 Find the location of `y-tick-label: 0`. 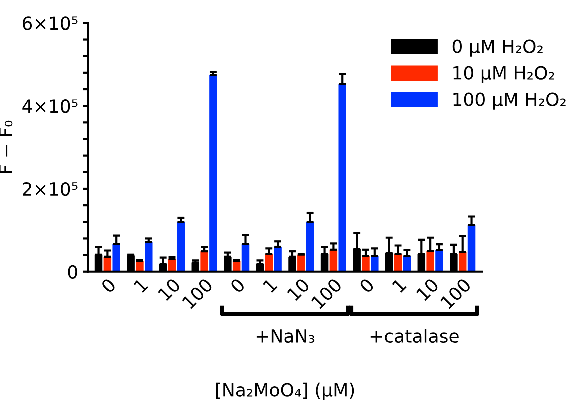

y-tick-label: 0 is located at coordinates (73, 272).